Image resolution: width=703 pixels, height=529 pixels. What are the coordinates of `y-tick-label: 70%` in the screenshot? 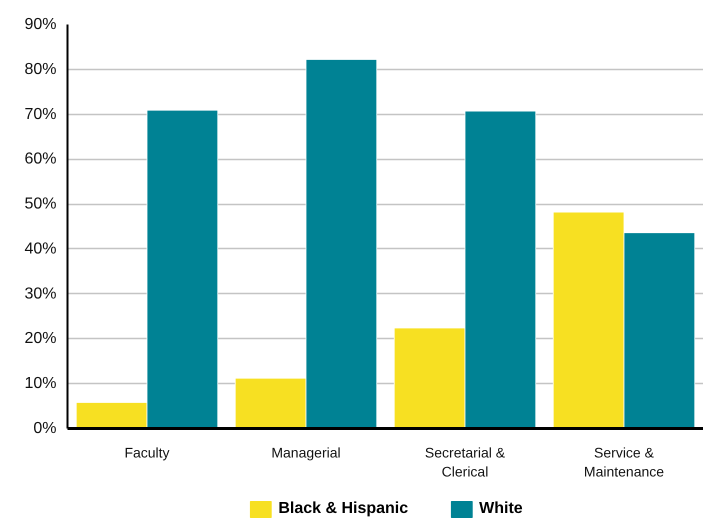 It's located at (40, 114).